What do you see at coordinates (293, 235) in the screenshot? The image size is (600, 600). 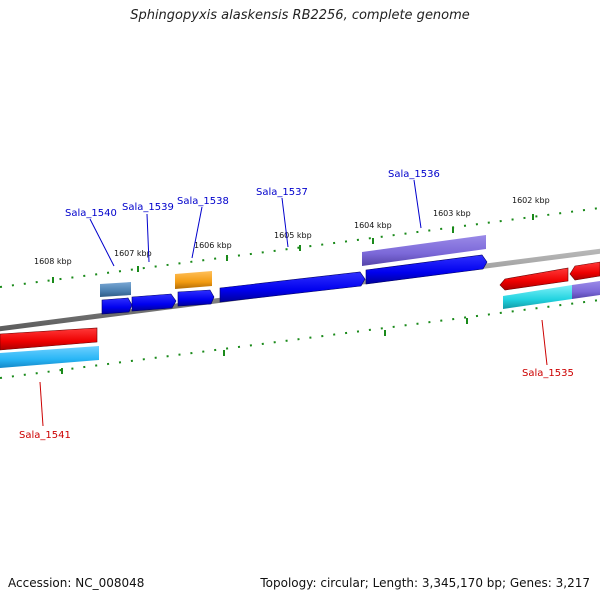 I see `scale-label-1605: 1605 kbp` at bounding box center [293, 235].